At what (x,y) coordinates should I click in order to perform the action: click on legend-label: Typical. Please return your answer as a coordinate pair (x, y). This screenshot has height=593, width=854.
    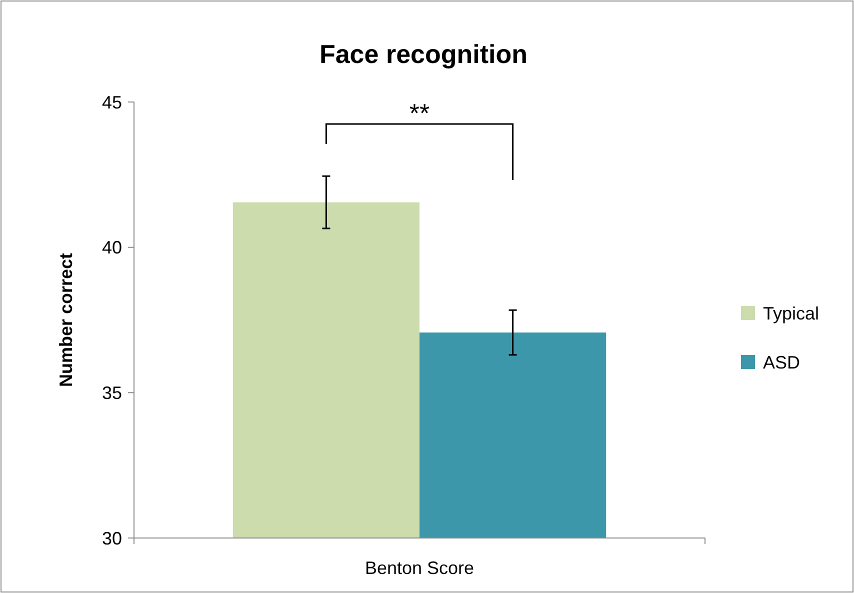
    Looking at the image, I should click on (791, 313).